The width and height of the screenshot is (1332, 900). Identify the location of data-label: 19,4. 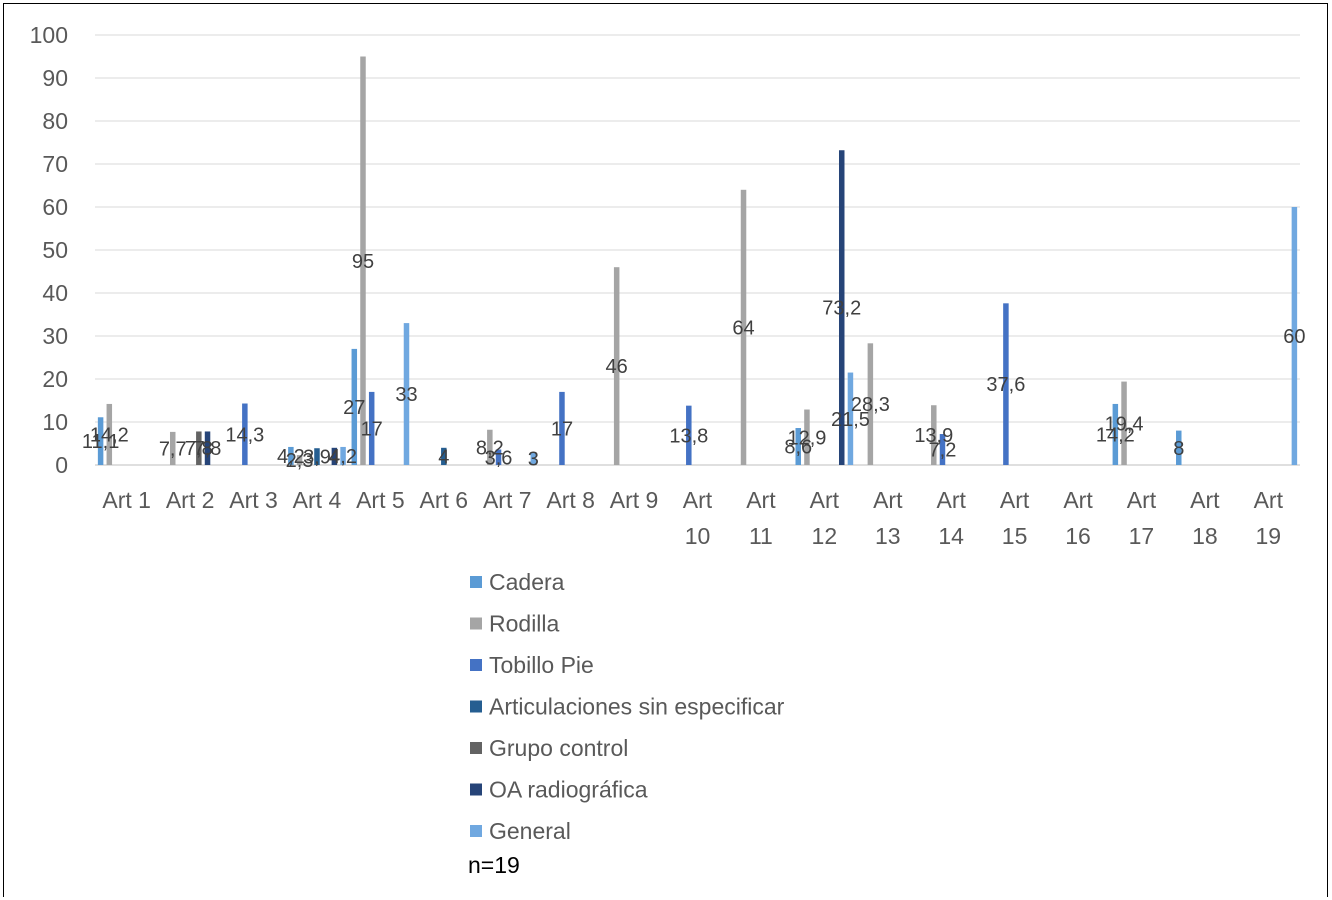
(1124, 424).